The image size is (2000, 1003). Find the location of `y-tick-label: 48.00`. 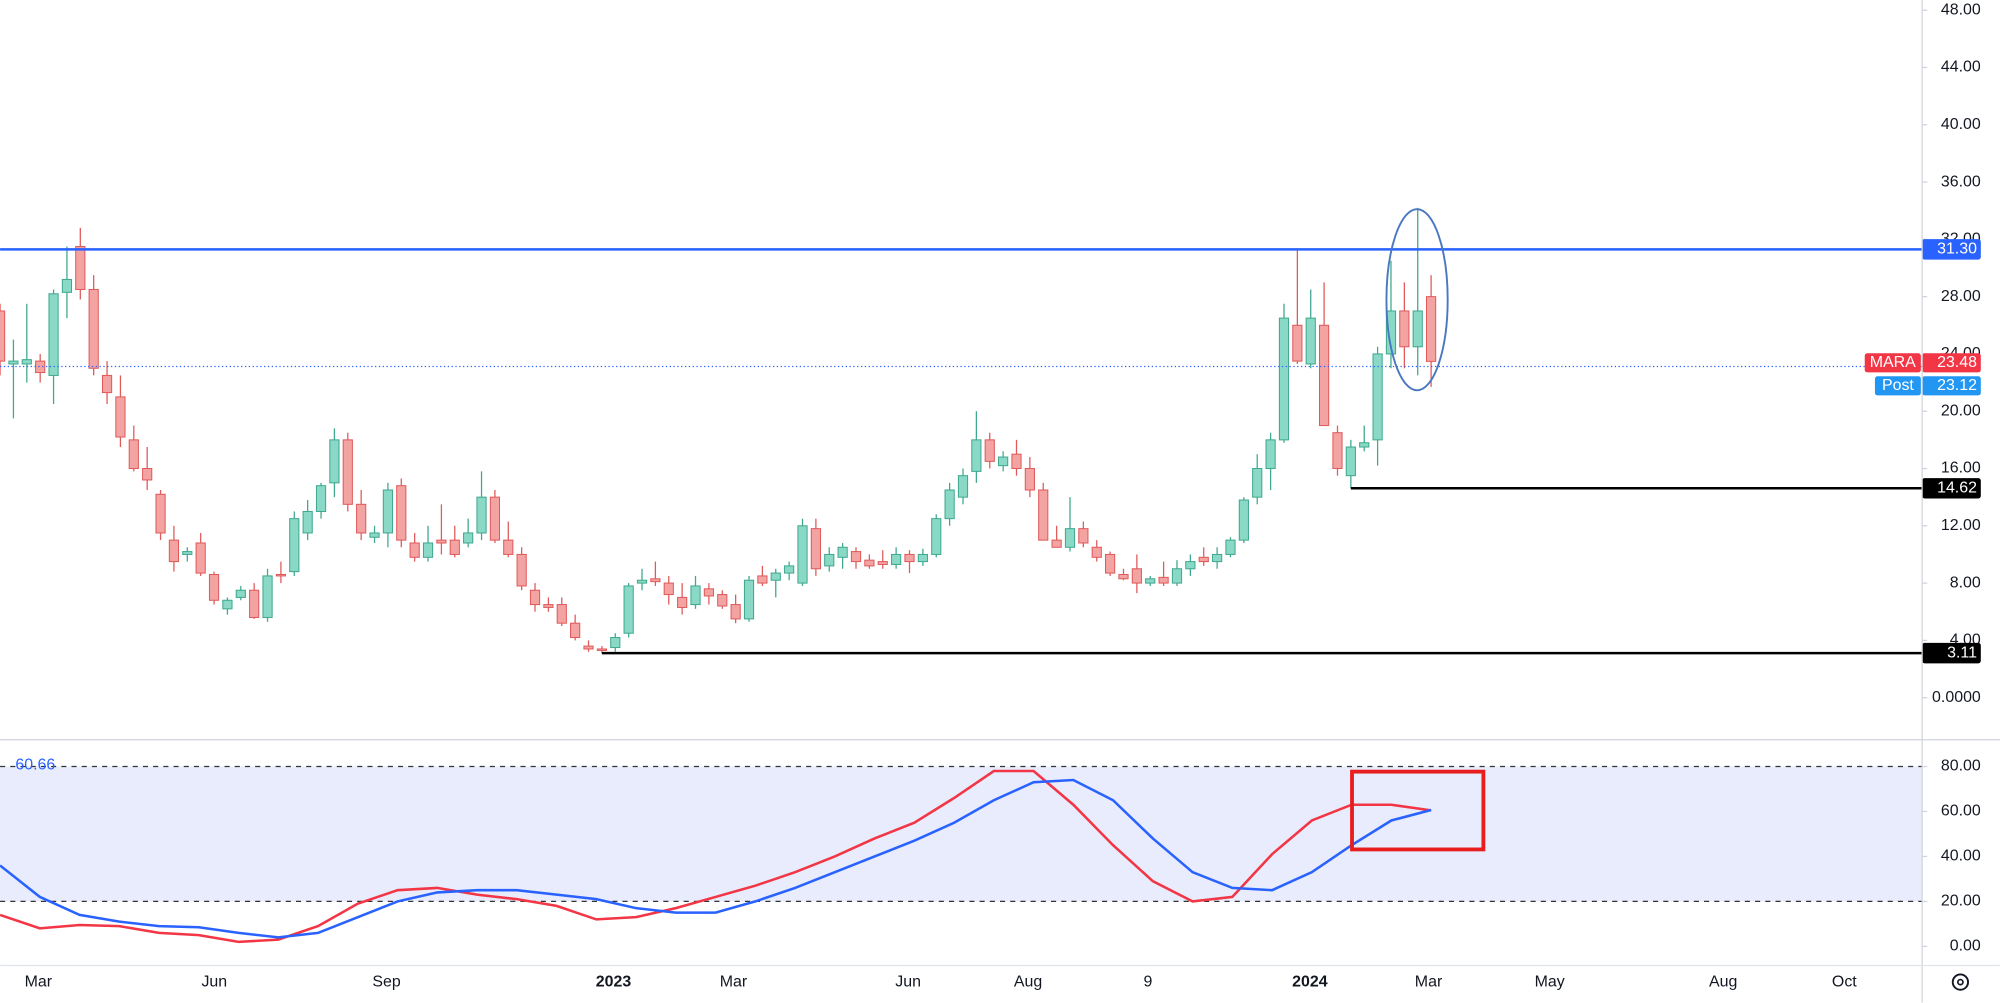

y-tick-label: 48.00 is located at coordinates (1961, 9).